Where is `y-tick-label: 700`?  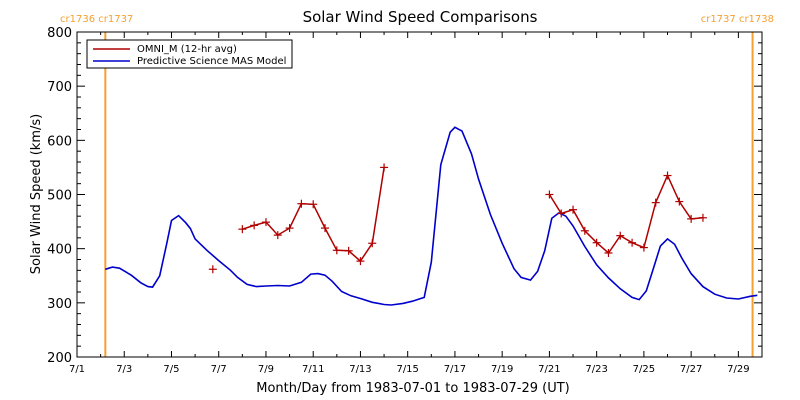 y-tick-label: 700 is located at coordinates (59, 87).